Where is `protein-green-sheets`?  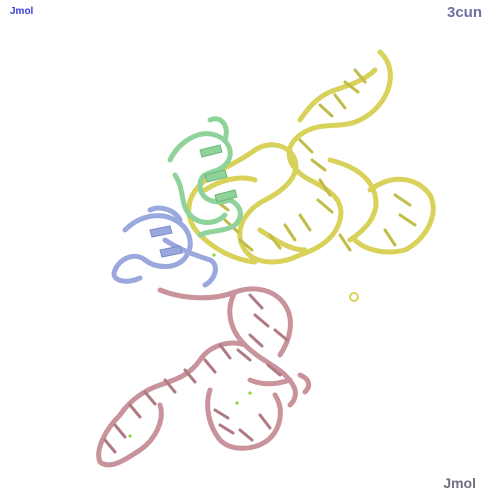 protein-green-sheets is located at coordinates (218, 173).